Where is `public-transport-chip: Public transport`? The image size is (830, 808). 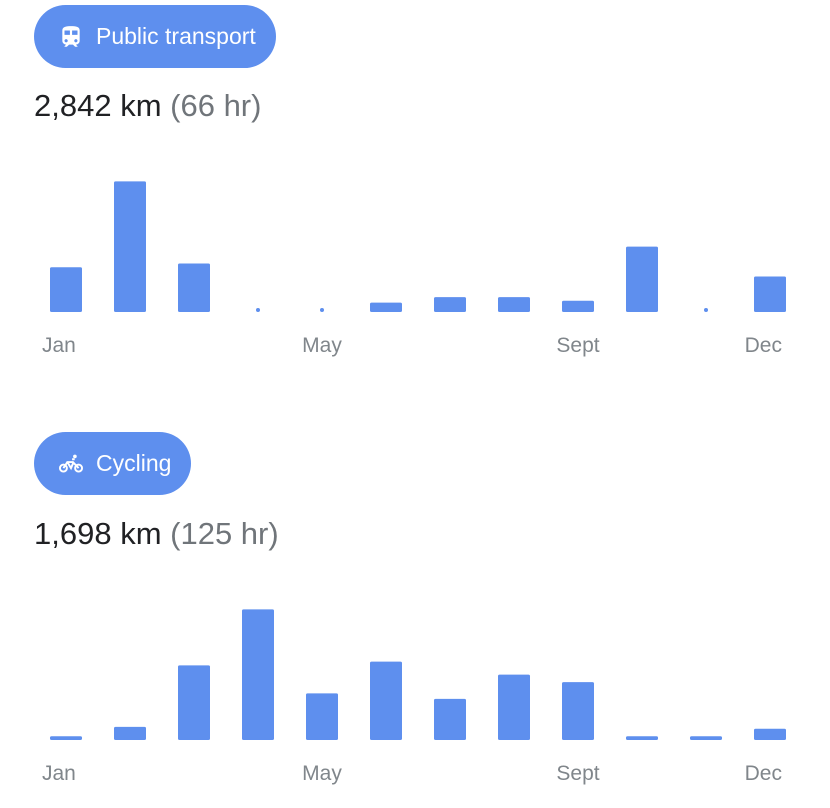 public-transport-chip: Public transport is located at coordinates (155, 36).